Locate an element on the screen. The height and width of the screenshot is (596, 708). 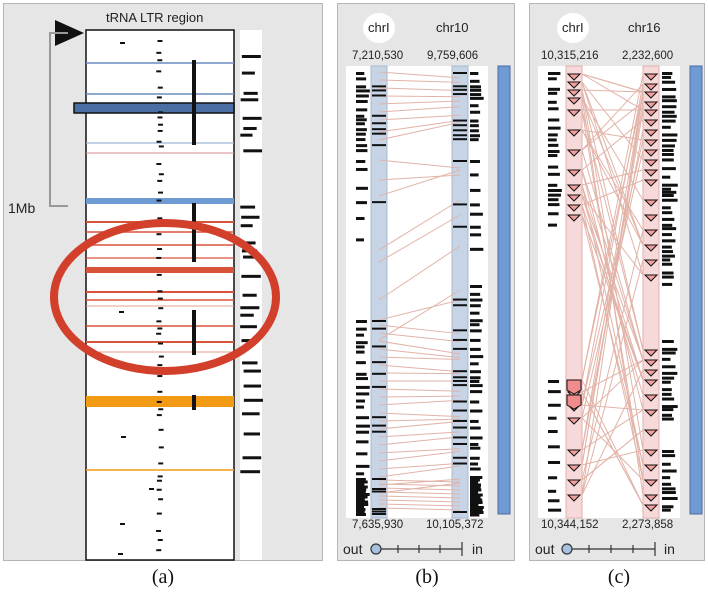
chrI-chip-c is located at coordinates (573, 28).